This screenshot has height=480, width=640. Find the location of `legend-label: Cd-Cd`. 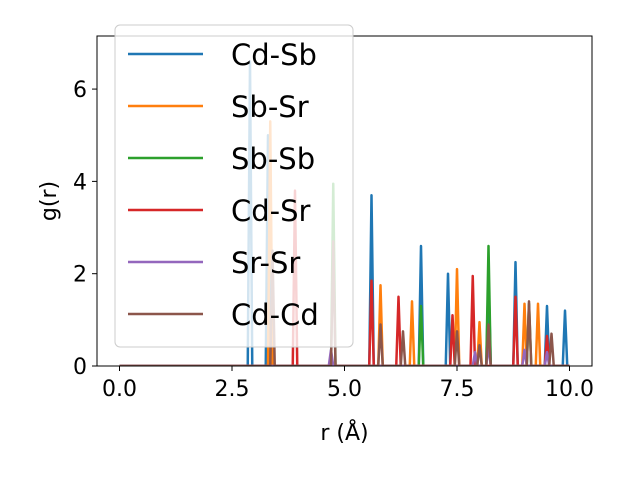

legend-label: Cd-Cd is located at coordinates (275, 315).